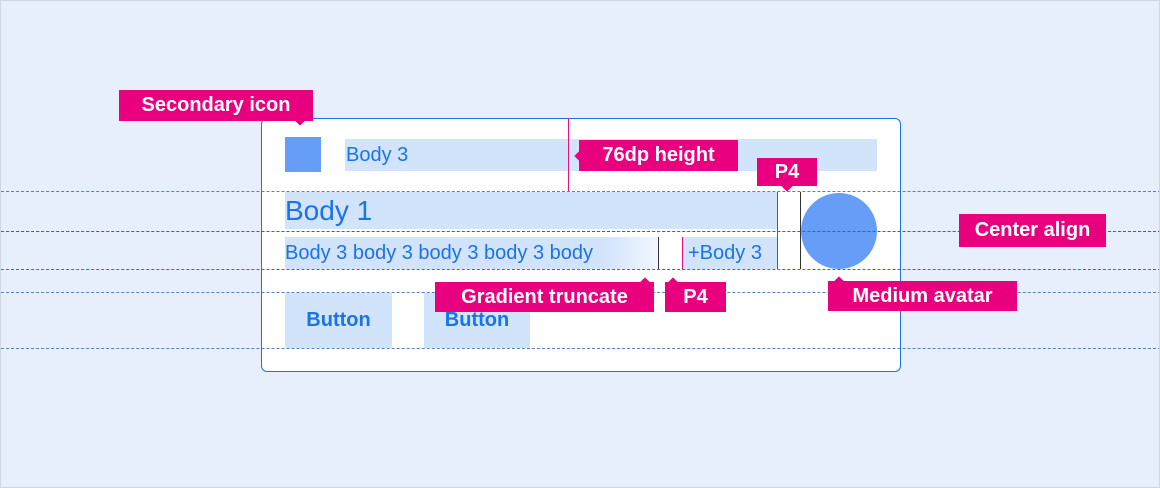 The height and width of the screenshot is (488, 1160). Describe the element at coordinates (531, 210) in the screenshot. I see `title-text: Body 1` at that location.